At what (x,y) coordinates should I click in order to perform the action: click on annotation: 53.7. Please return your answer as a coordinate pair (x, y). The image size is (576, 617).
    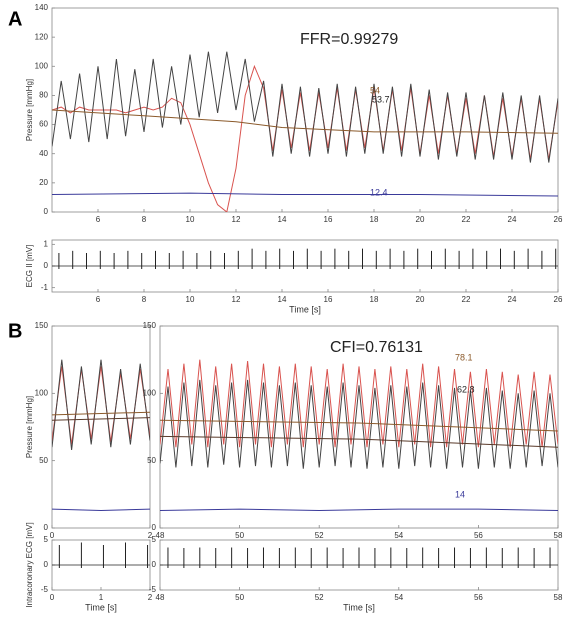
    Looking at the image, I should click on (381, 99).